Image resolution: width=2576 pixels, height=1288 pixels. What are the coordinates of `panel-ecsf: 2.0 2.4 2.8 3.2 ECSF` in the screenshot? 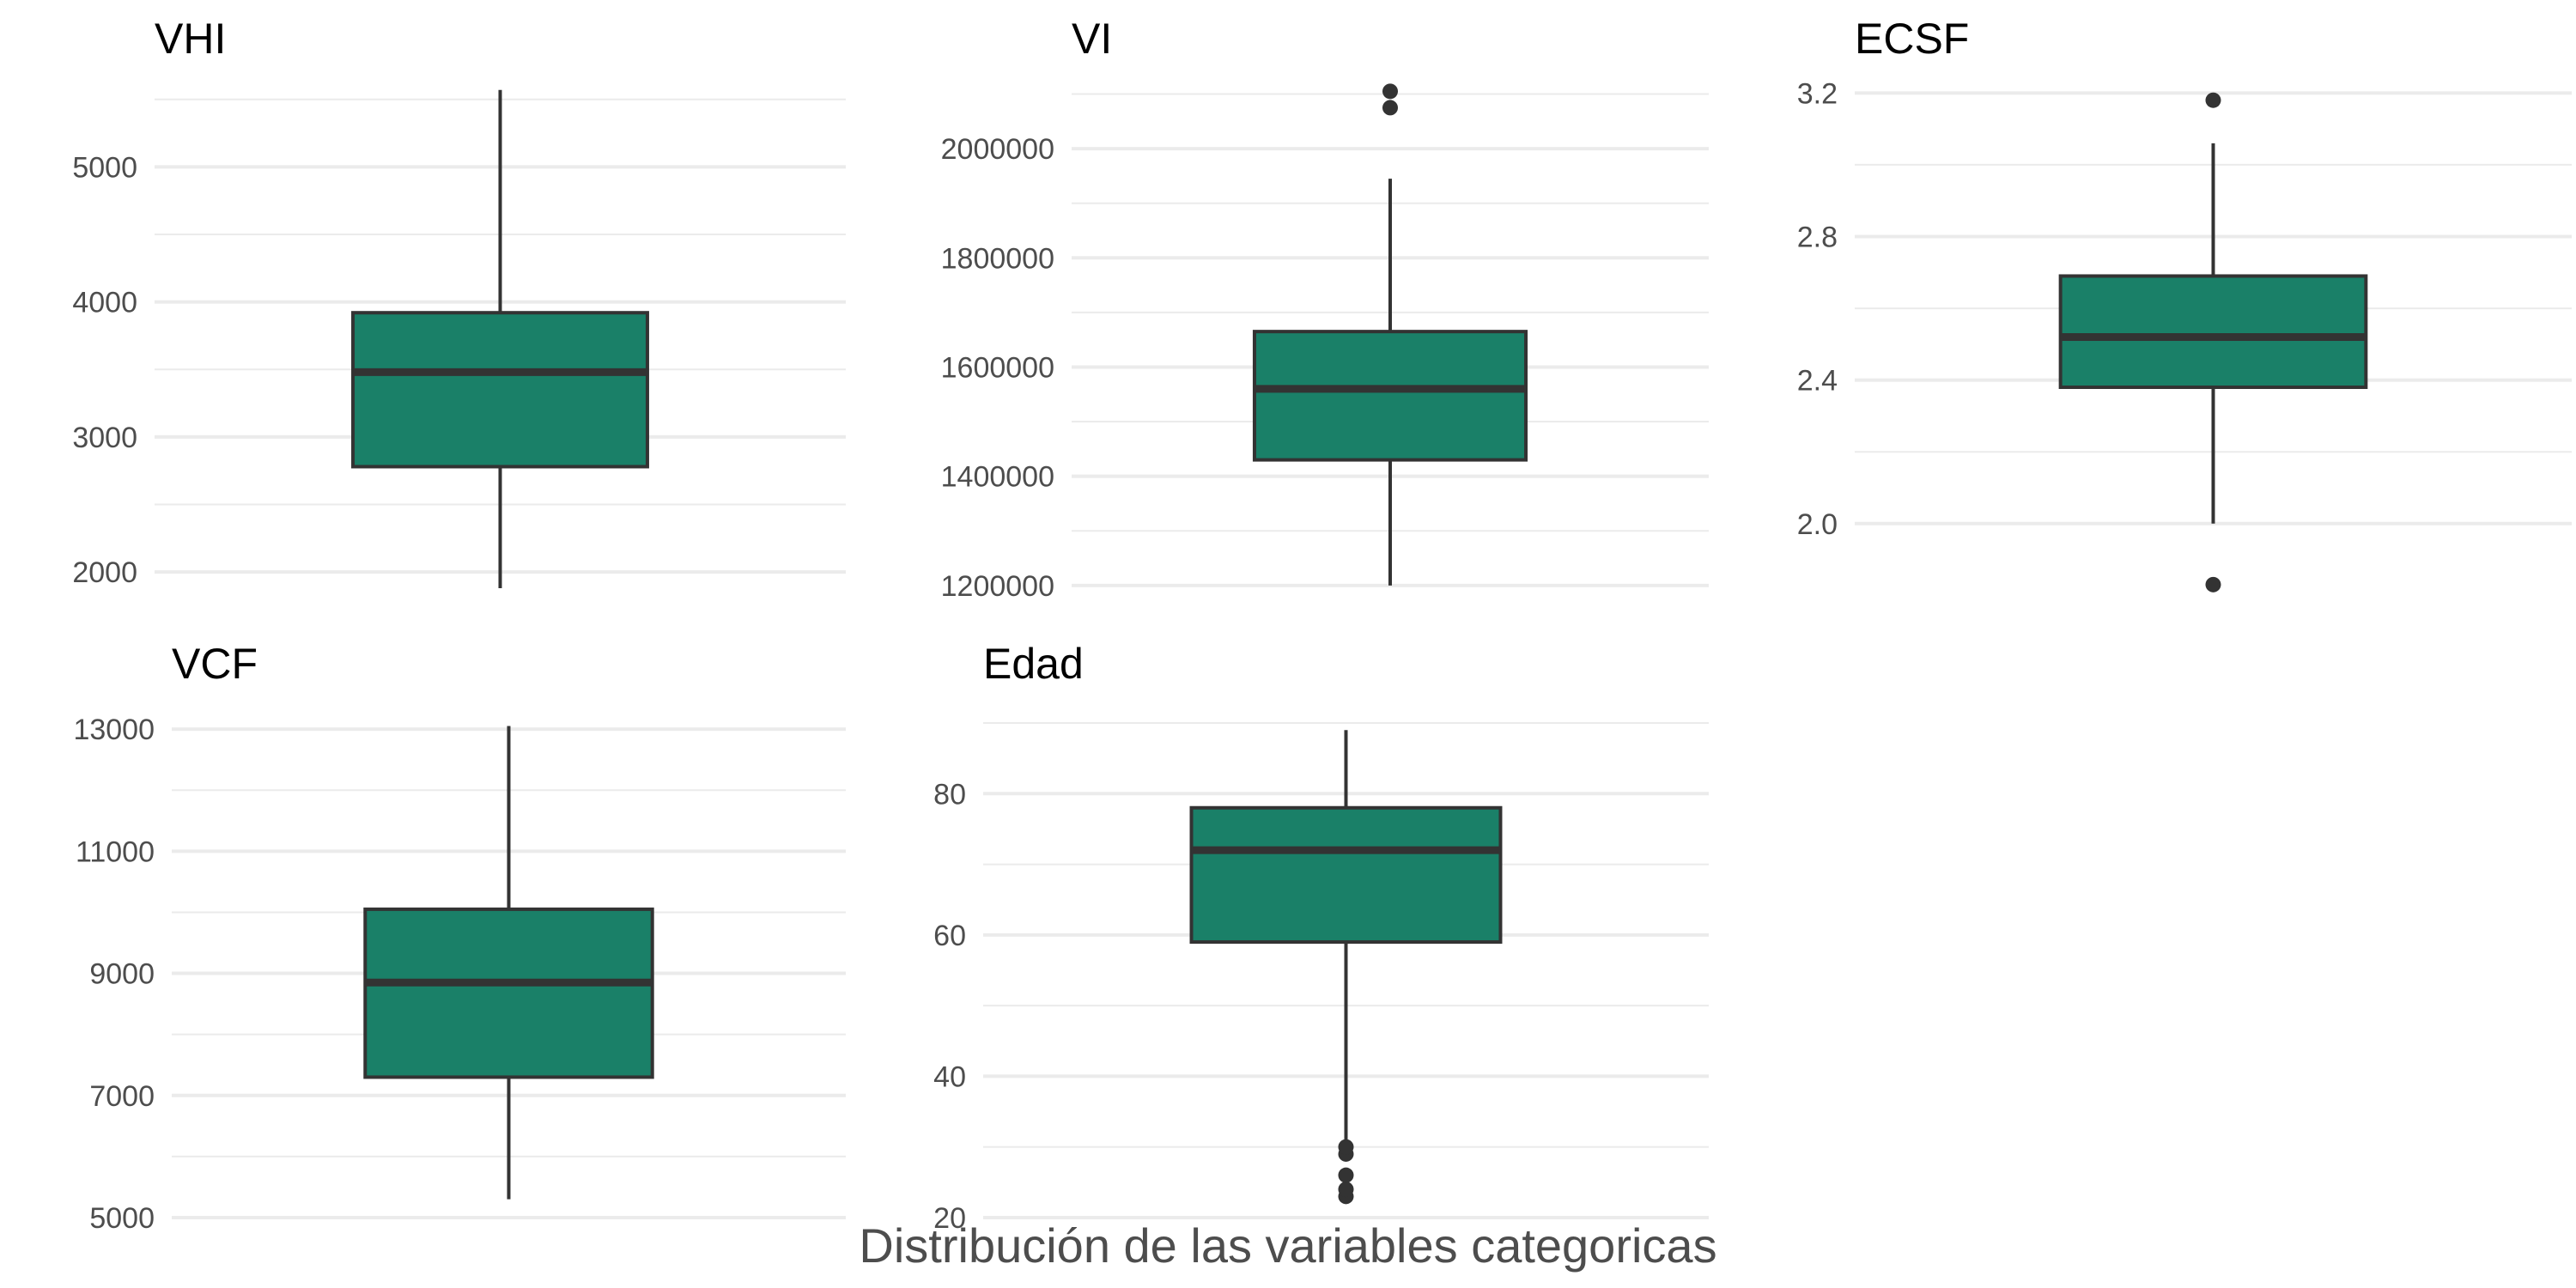 It's located at (2185, 303).